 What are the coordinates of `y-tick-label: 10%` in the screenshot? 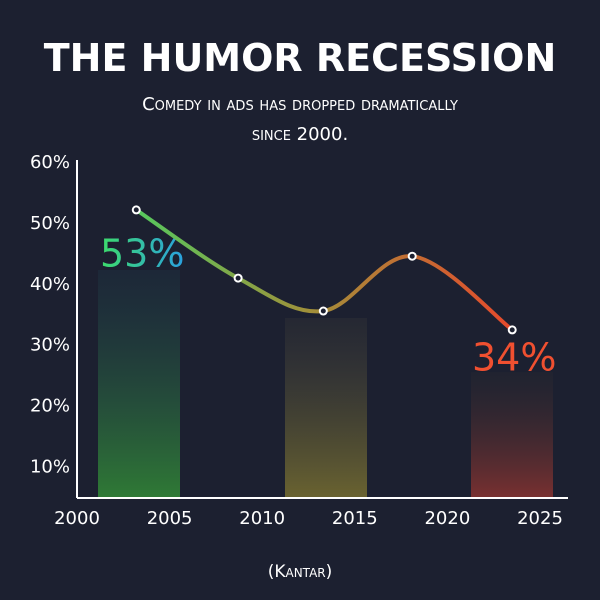 It's located at (50, 467).